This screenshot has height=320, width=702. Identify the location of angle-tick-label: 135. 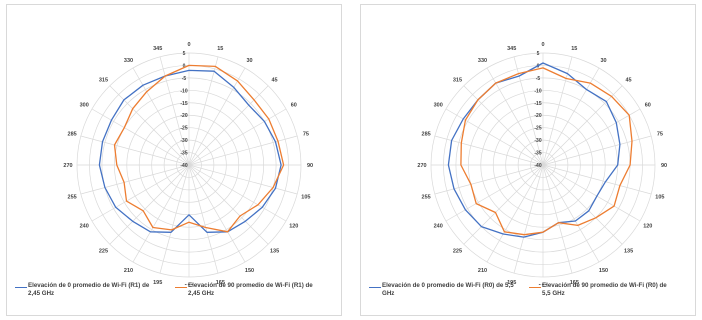
(274, 252).